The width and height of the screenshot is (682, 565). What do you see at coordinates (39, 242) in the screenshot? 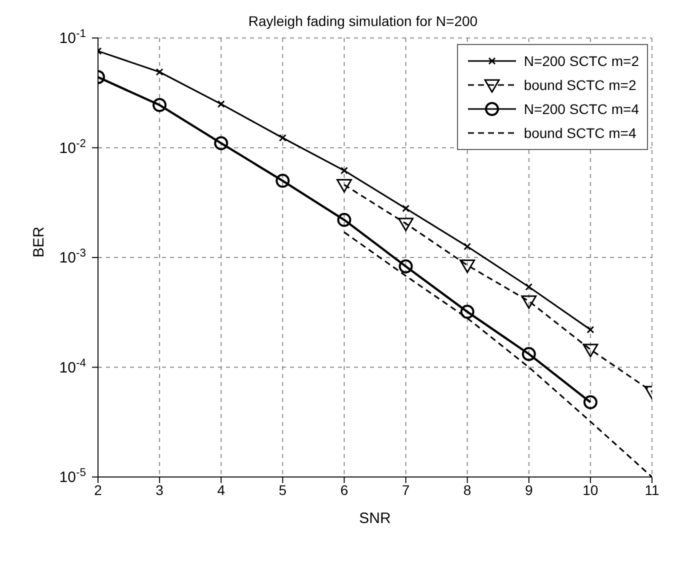
I see `y-axis-title: BER` at bounding box center [39, 242].